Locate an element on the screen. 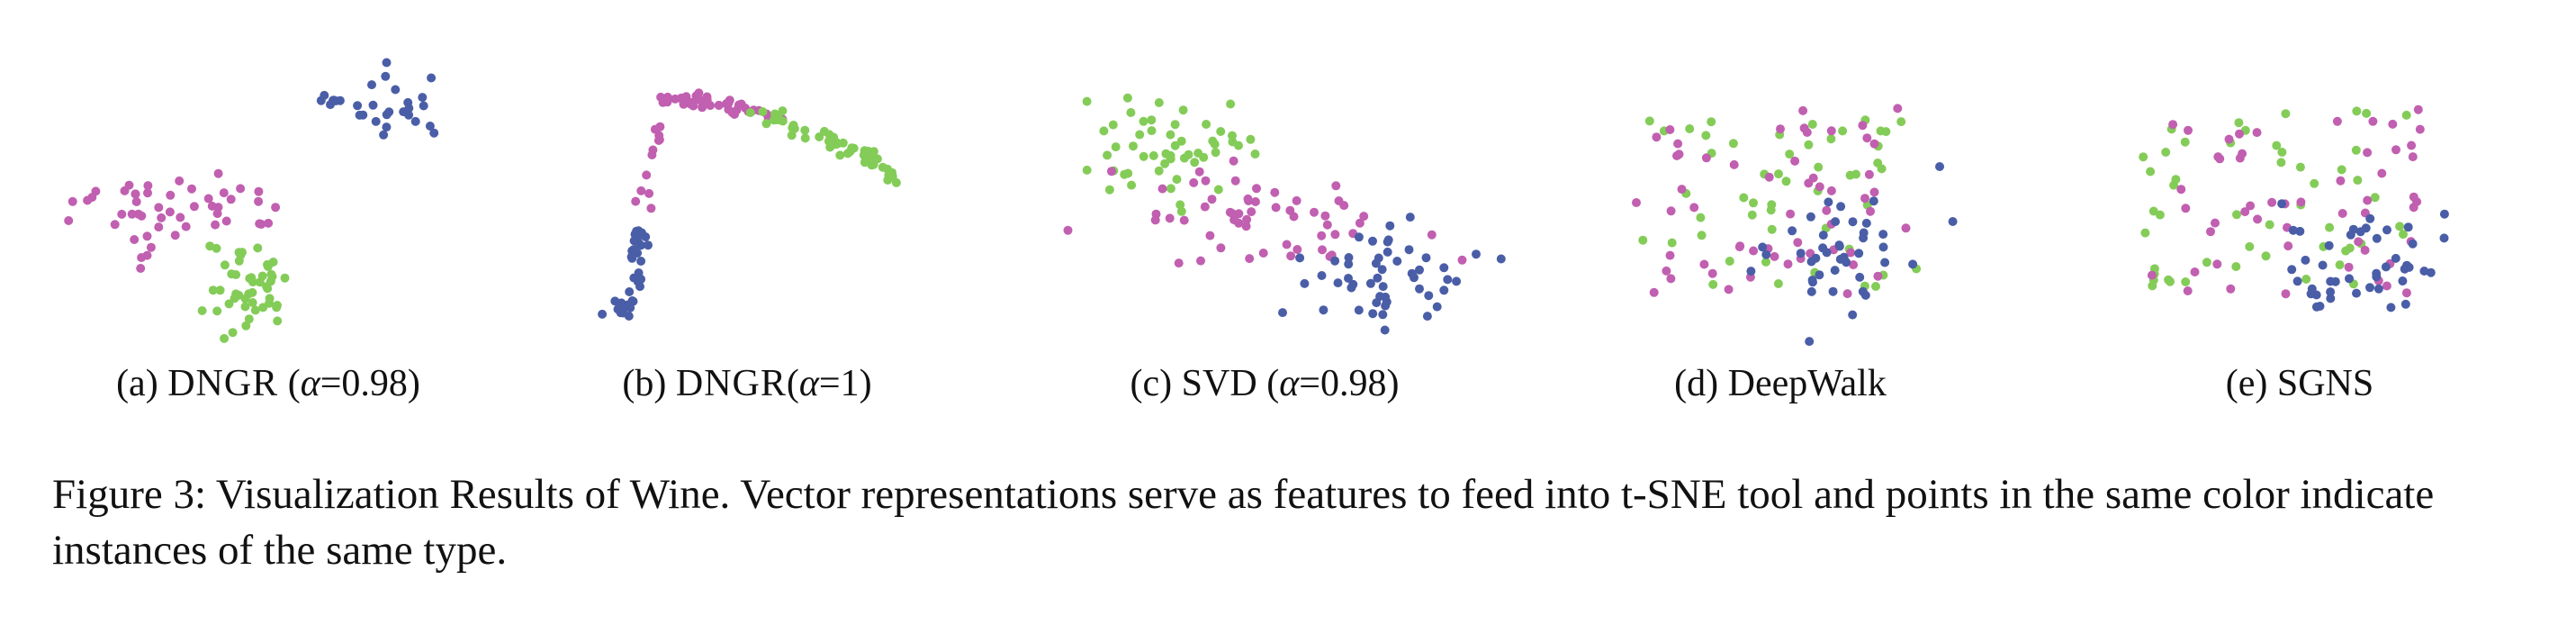  subcaption-a-method: DNGR is located at coordinates (223, 384).